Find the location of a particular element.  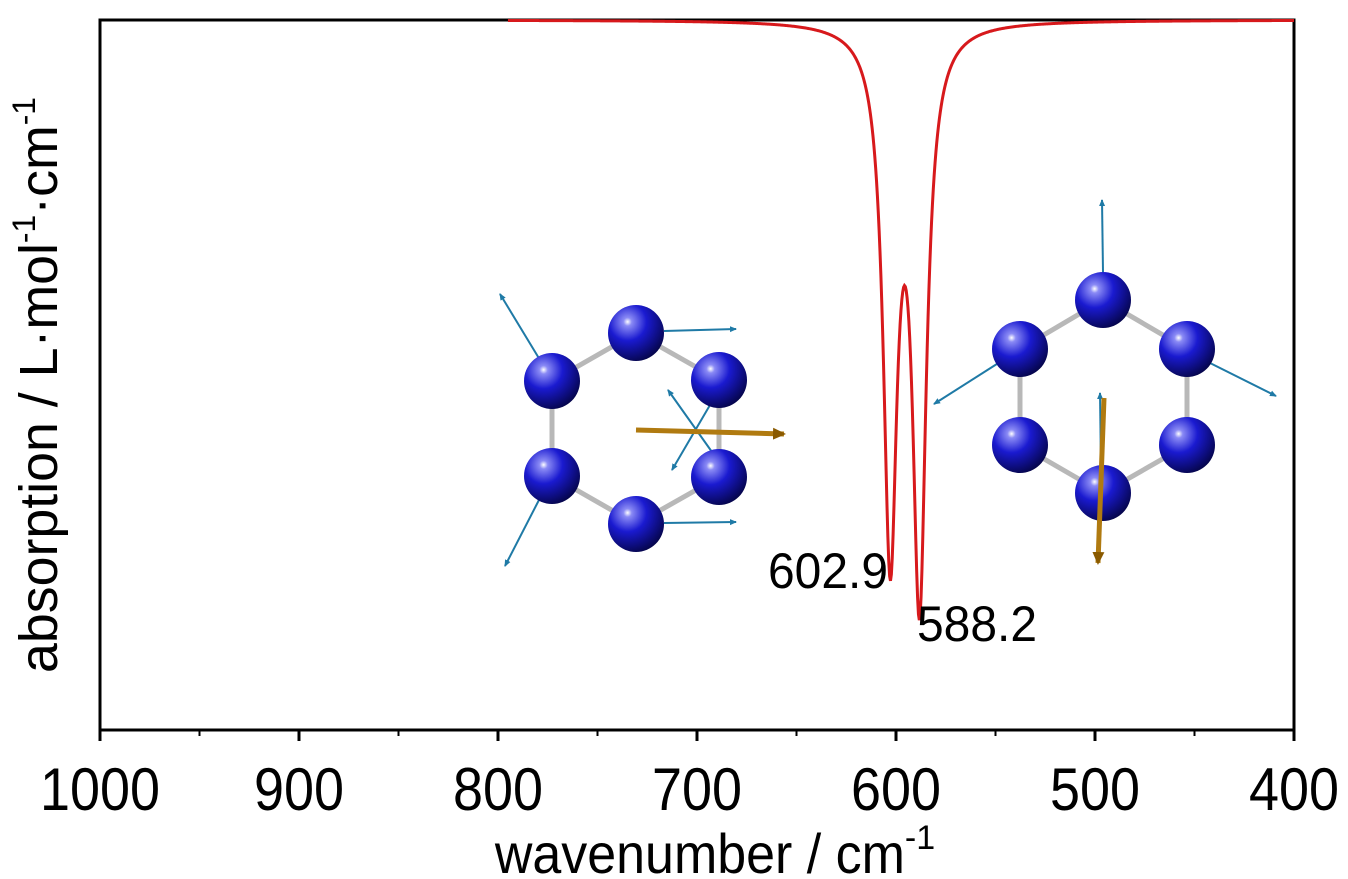

x-tick-label: 1000 is located at coordinates (100, 789).